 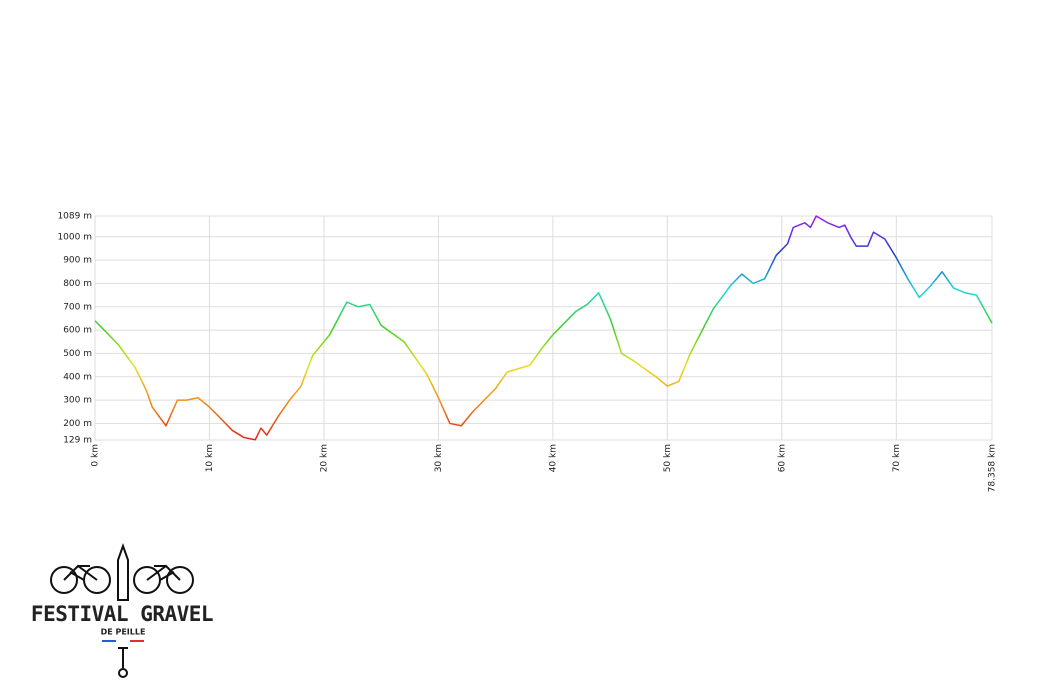 What do you see at coordinates (897, 458) in the screenshot?
I see `x-tick-label: 70 km` at bounding box center [897, 458].